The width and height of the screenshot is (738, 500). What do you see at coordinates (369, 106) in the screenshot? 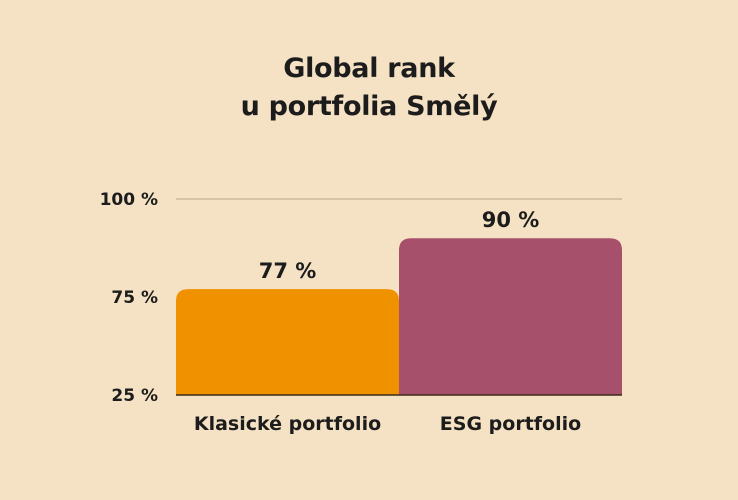
I see `chart-title-line-2: u portfolia Smělý` at bounding box center [369, 106].